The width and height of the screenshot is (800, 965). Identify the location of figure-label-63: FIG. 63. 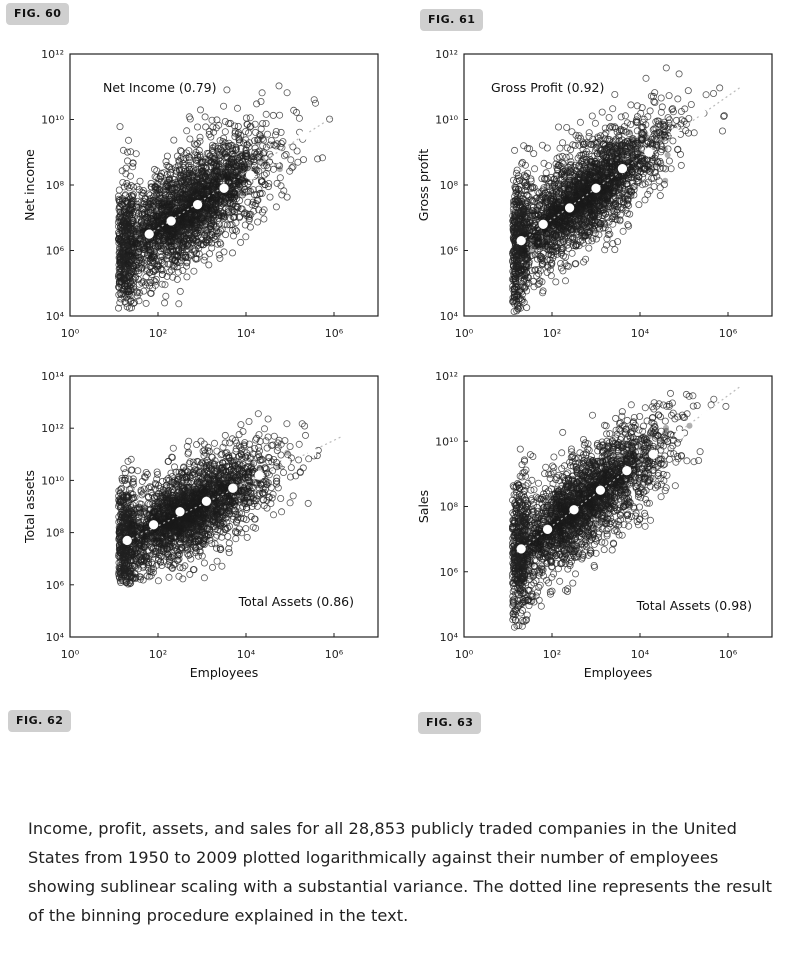
(450, 723).